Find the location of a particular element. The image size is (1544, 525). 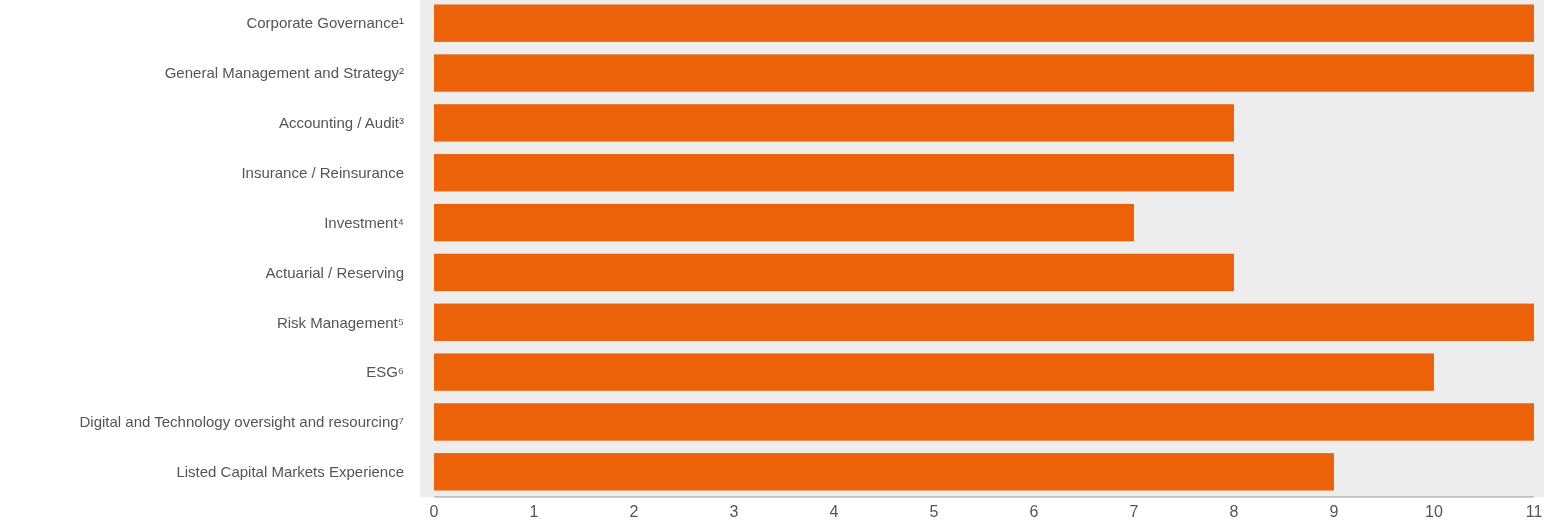

y-tick-label: Corporate Governance¹ is located at coordinates (325, 23).